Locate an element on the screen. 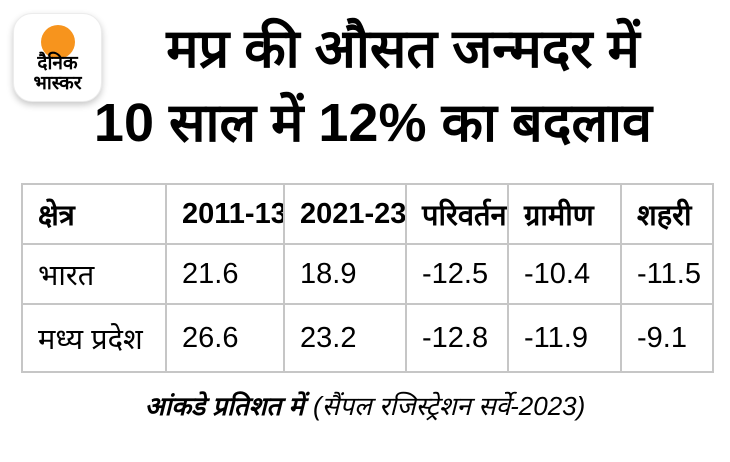  value-cell: -12.8 is located at coordinates (457, 338).